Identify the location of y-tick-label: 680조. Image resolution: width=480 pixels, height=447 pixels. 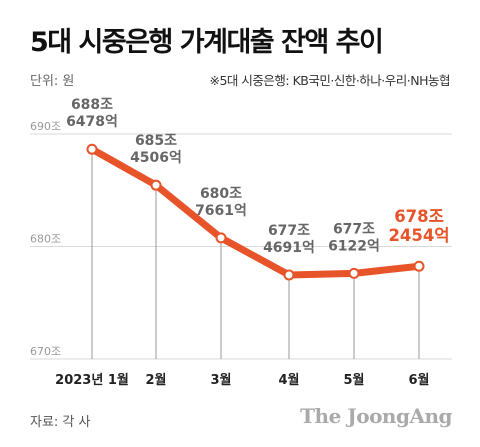
(45, 239).